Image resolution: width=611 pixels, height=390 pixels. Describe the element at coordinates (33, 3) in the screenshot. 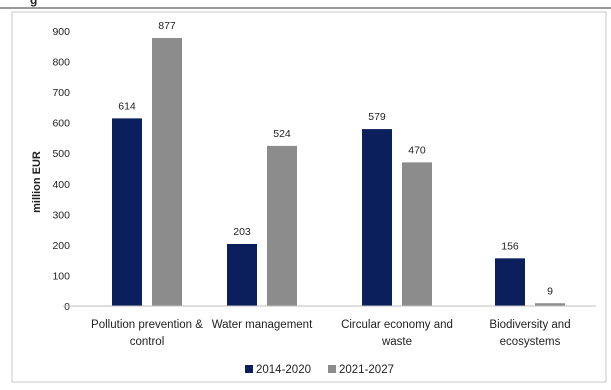

I see `partial-title: g` at that location.